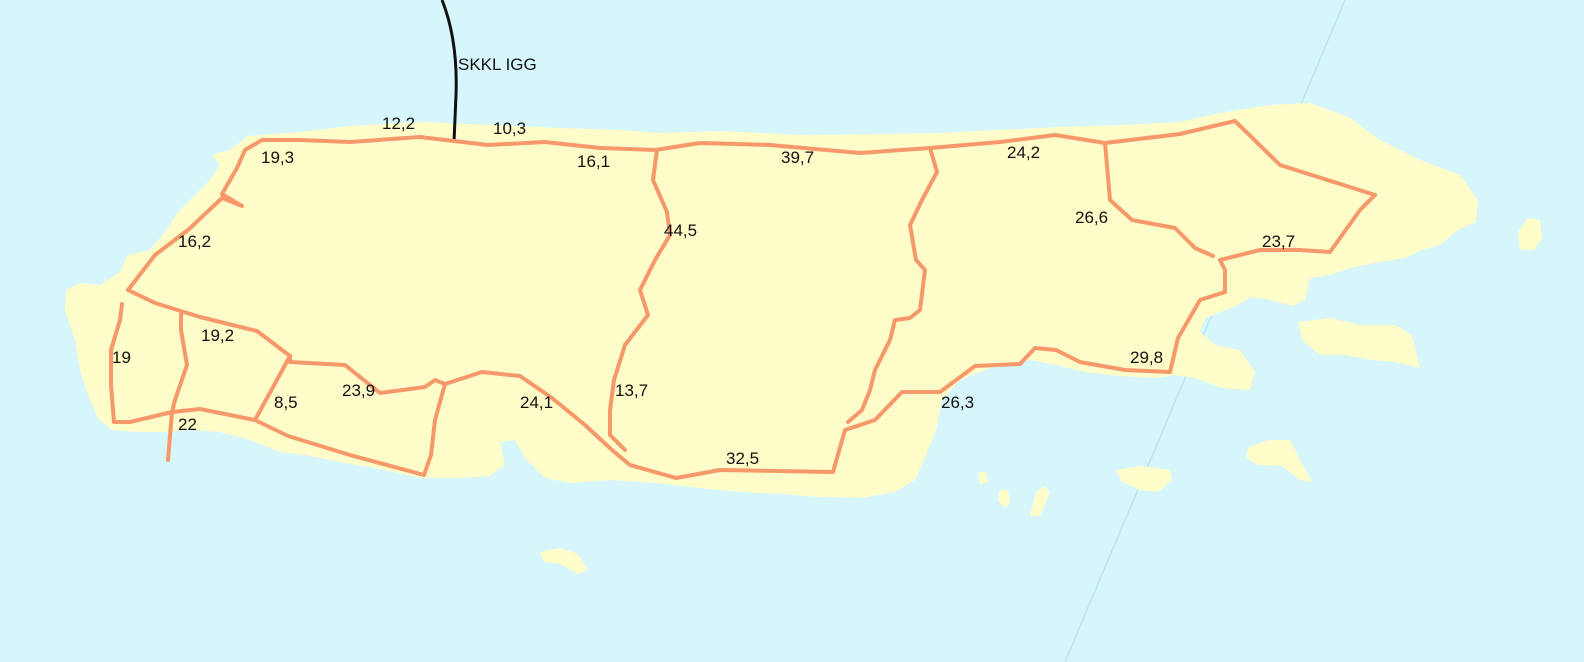  I want to click on segment-label: 23,9, so click(359, 390).